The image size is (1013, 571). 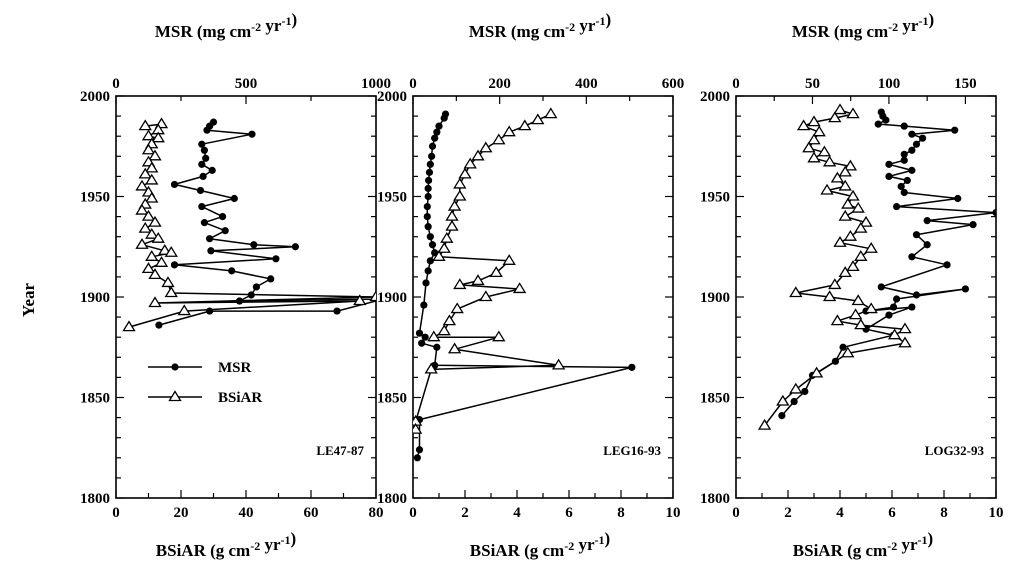 What do you see at coordinates (840, 513) in the screenshot?
I see `bottom-tick-label: 4` at bounding box center [840, 513].